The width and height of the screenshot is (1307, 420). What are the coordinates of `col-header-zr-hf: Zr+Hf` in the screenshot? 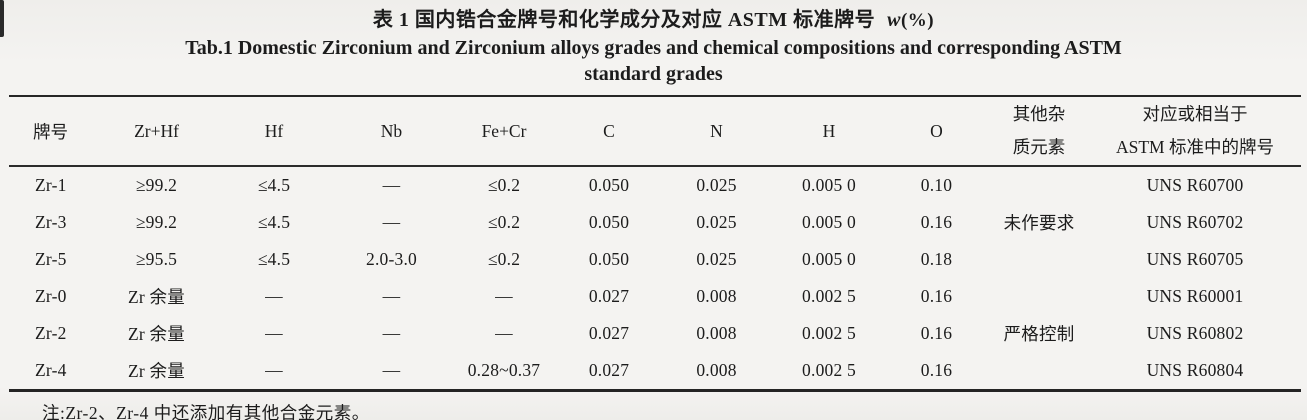 It's located at (156, 131).